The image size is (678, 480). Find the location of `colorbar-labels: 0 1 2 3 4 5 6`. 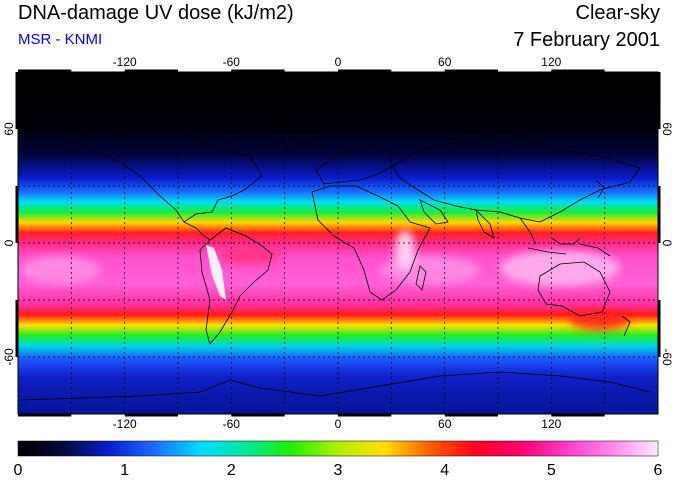

colorbar-labels: 0 1 2 3 4 5 6 is located at coordinates (338, 470).